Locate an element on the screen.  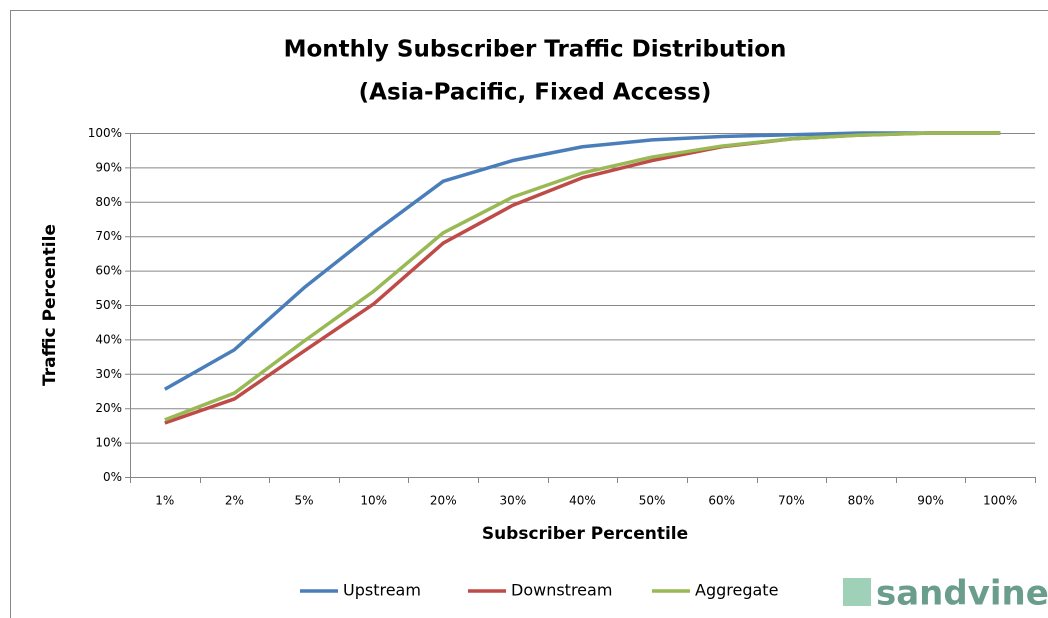
legend-label: Upstream is located at coordinates (382, 590).